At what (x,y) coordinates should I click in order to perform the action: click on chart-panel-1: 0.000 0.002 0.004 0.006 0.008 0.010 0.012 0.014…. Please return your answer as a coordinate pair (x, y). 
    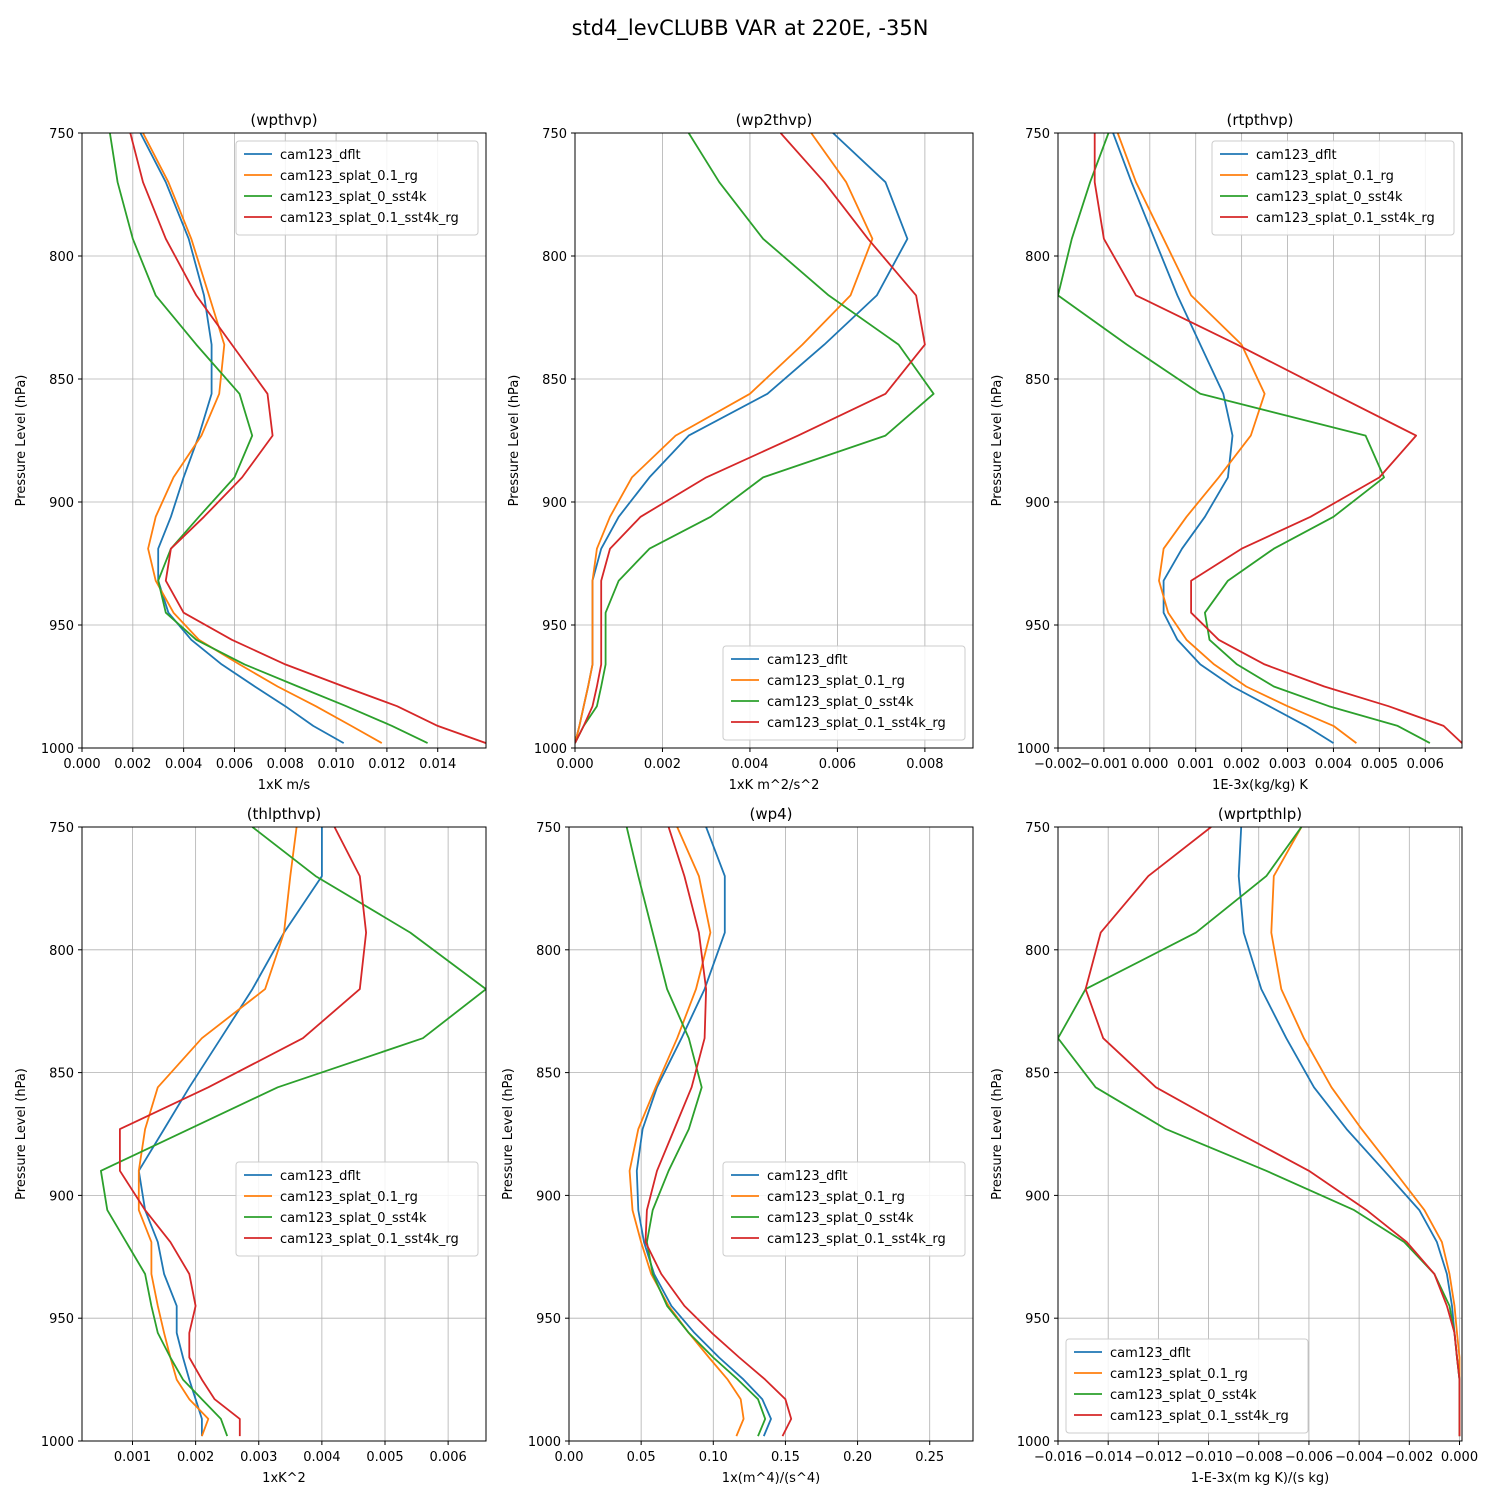
    Looking at the image, I should click on (250, 452).